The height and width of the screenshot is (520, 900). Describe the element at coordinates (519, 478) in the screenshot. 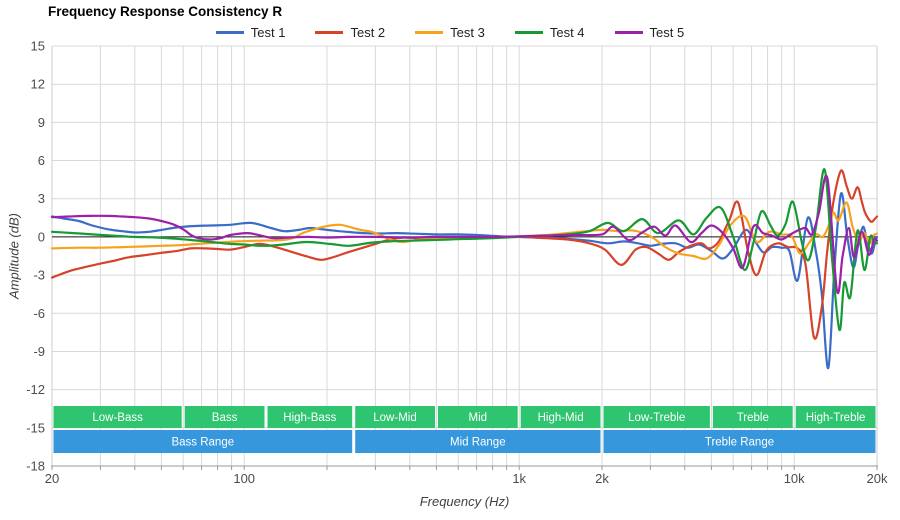

I see `x-tick-label: 1k` at that location.